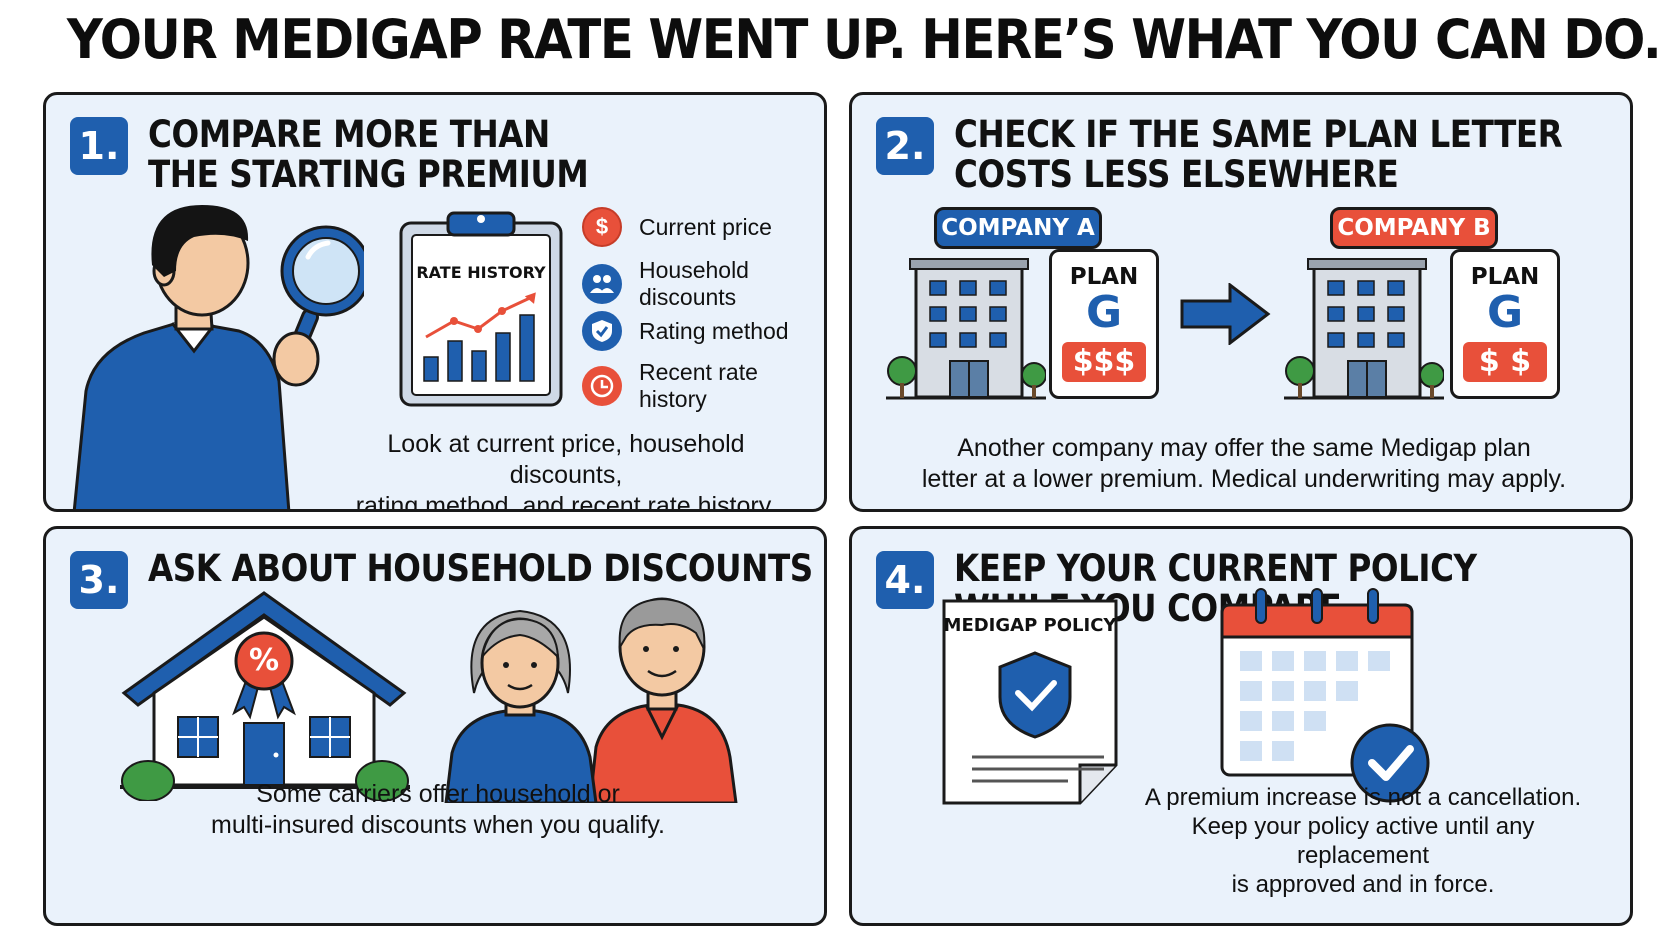 Image resolution: width=1672 pixels, height=941 pixels. Describe the element at coordinates (1258, 134) in the screenshot. I see `panel-title-line: CHECK IF THE SAME PLAN LETTER` at that location.